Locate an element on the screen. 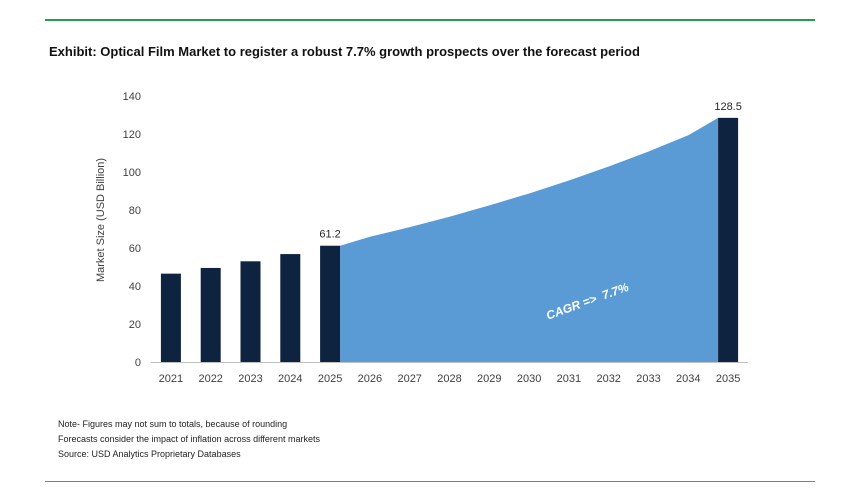 Image resolution: width=861 pixels, height=501 pixels. bar-2025 is located at coordinates (330, 303).